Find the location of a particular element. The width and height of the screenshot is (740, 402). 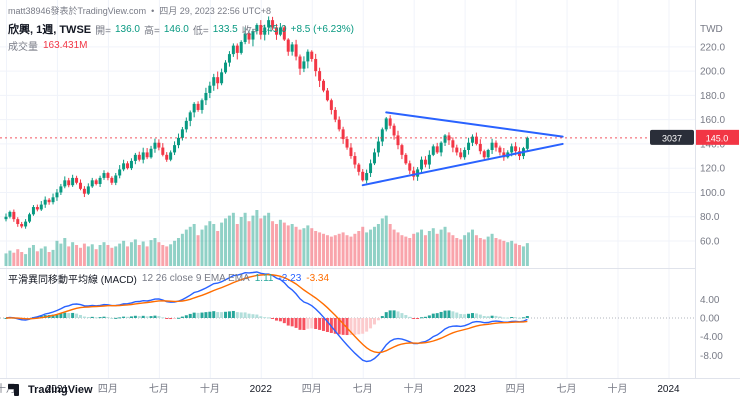

author-text: matt38946發表於TradingView.com is located at coordinates (77, 11).